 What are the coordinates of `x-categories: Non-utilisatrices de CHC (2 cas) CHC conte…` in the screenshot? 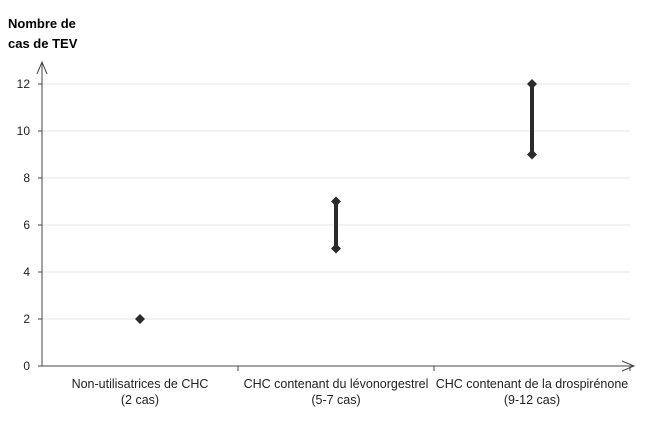 It's located at (351, 386).